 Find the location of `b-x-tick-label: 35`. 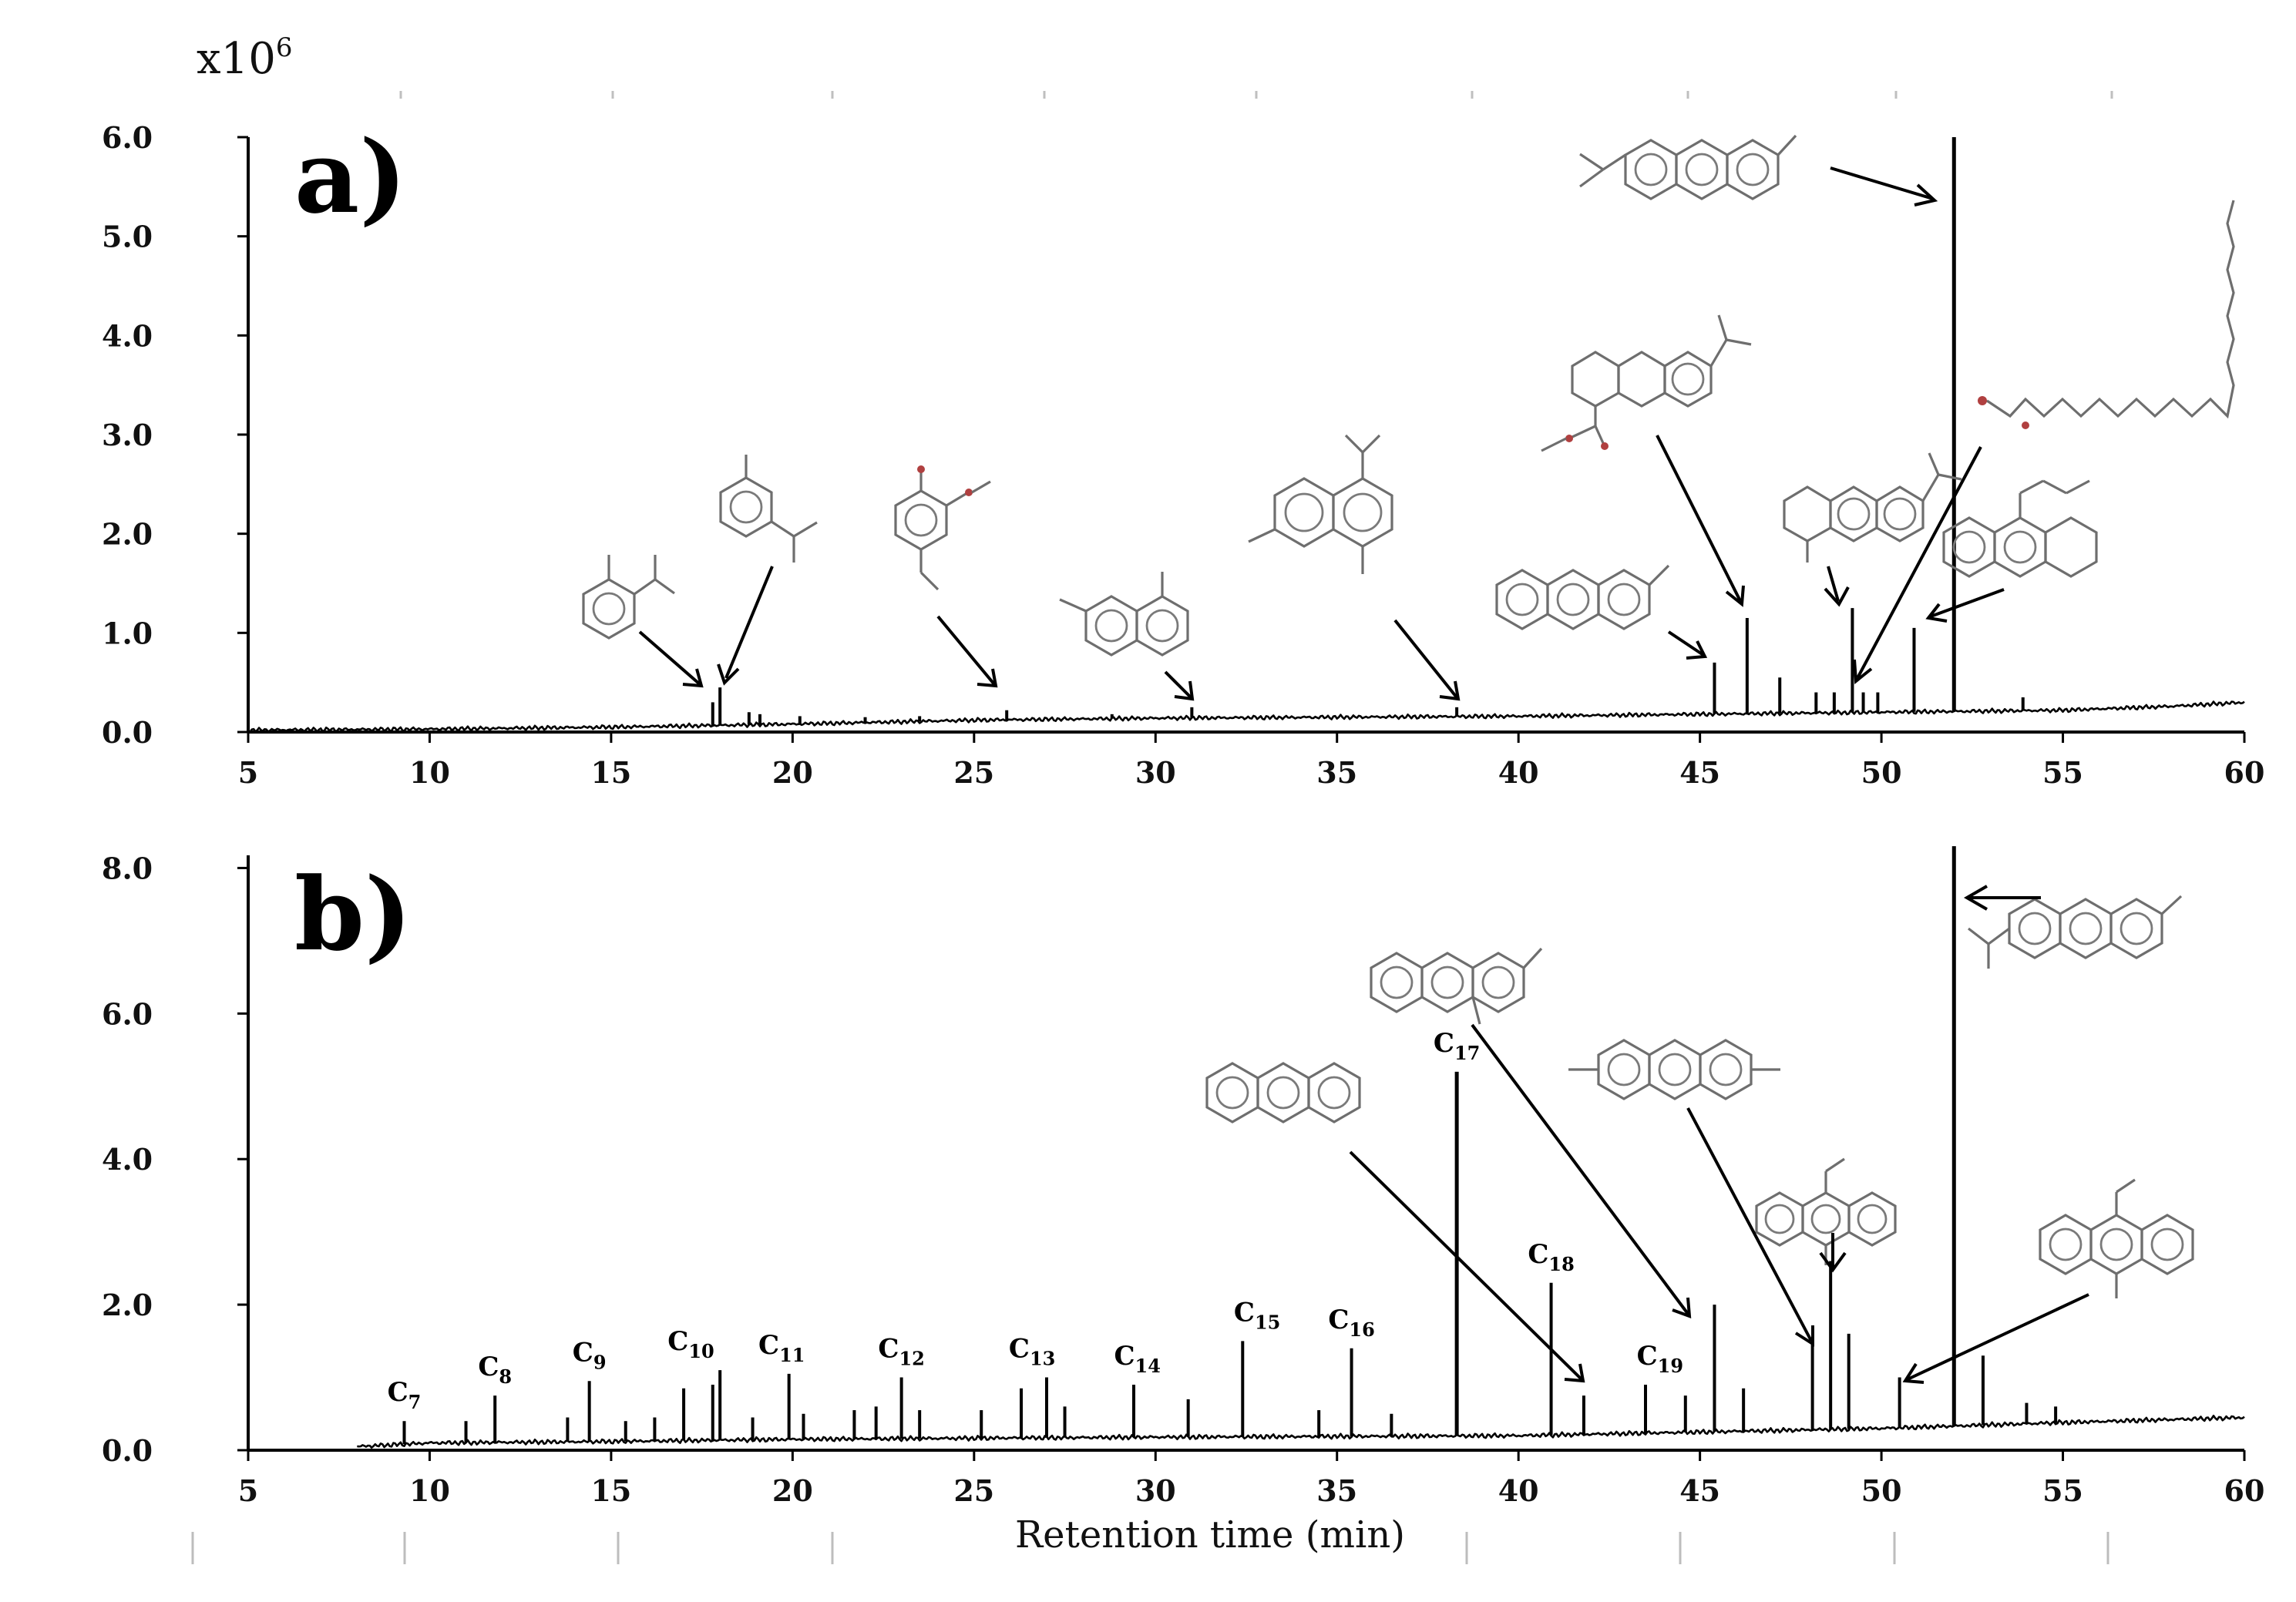

b-x-tick-label: 35 is located at coordinates (1336, 1490).